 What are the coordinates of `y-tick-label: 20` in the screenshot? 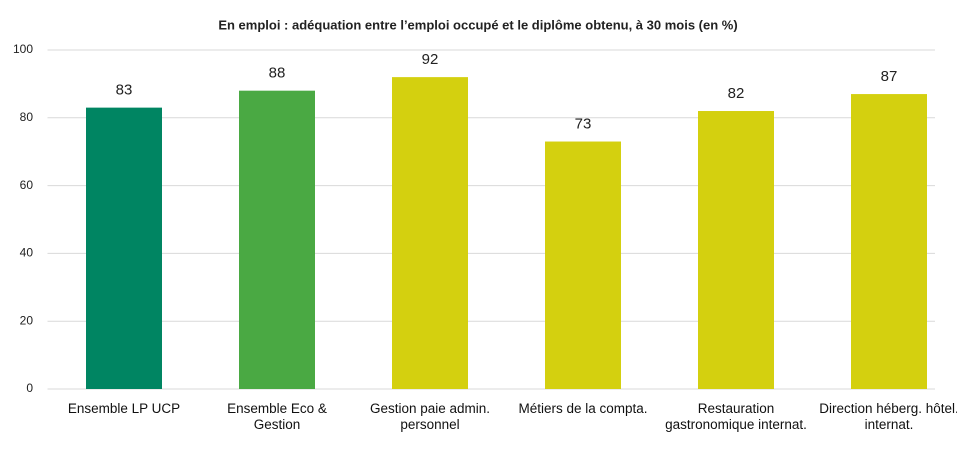 It's located at (27, 320).